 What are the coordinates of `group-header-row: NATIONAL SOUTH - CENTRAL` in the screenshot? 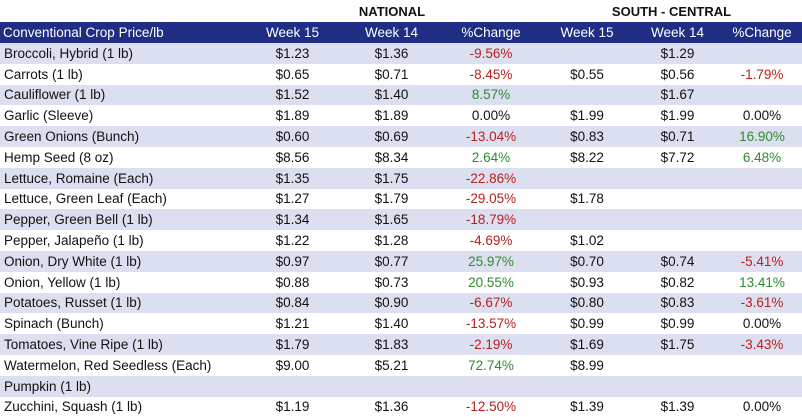 It's located at (401, 11).